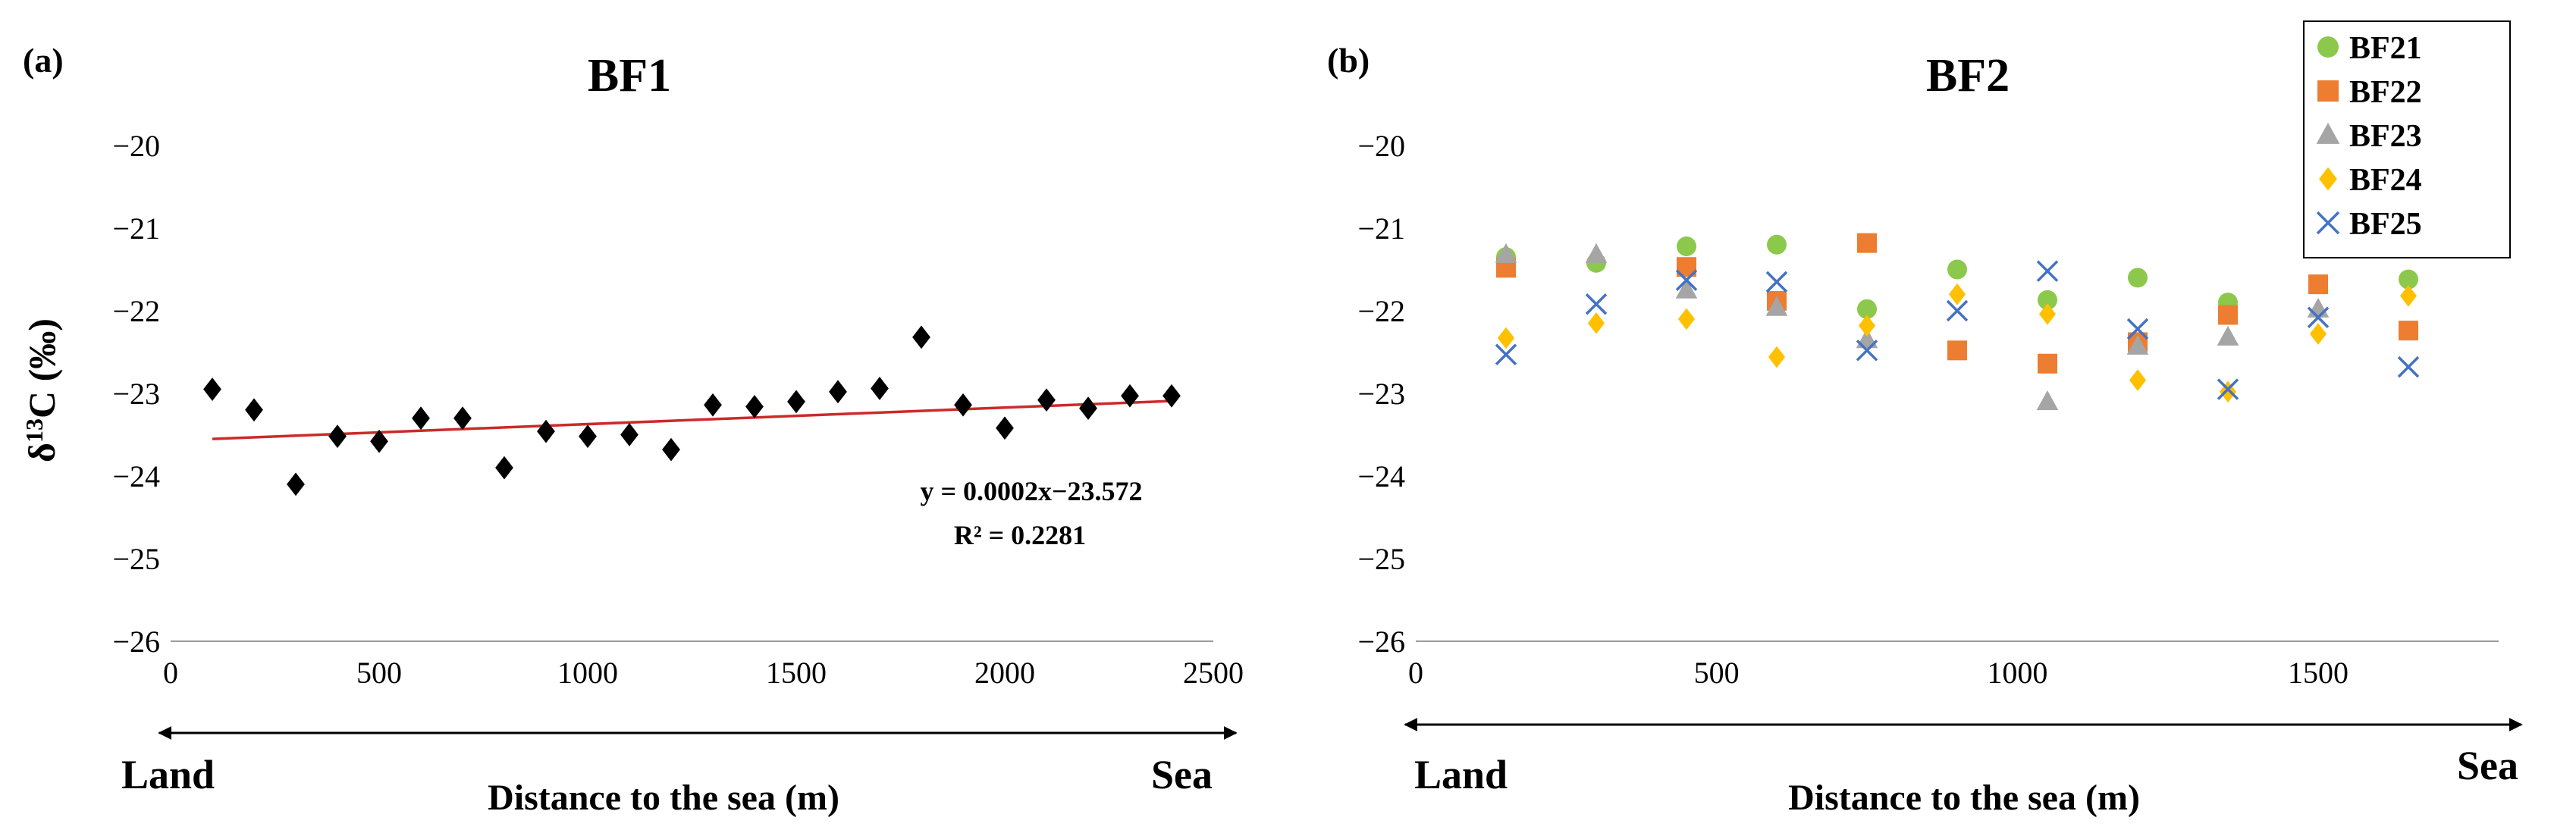 This screenshot has height=833, width=2576. What do you see at coordinates (2328, 133) in the screenshot?
I see `legend-marker-bf23` at bounding box center [2328, 133].